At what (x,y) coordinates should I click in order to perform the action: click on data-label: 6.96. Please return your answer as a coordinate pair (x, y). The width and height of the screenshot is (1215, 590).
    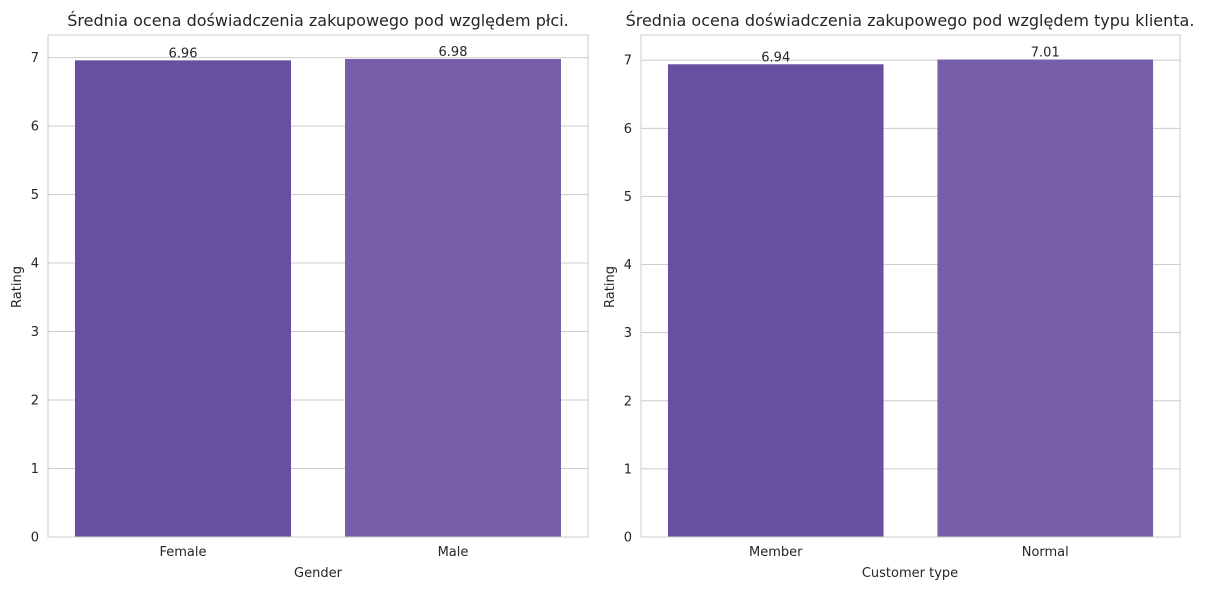
    Looking at the image, I should click on (183, 53).